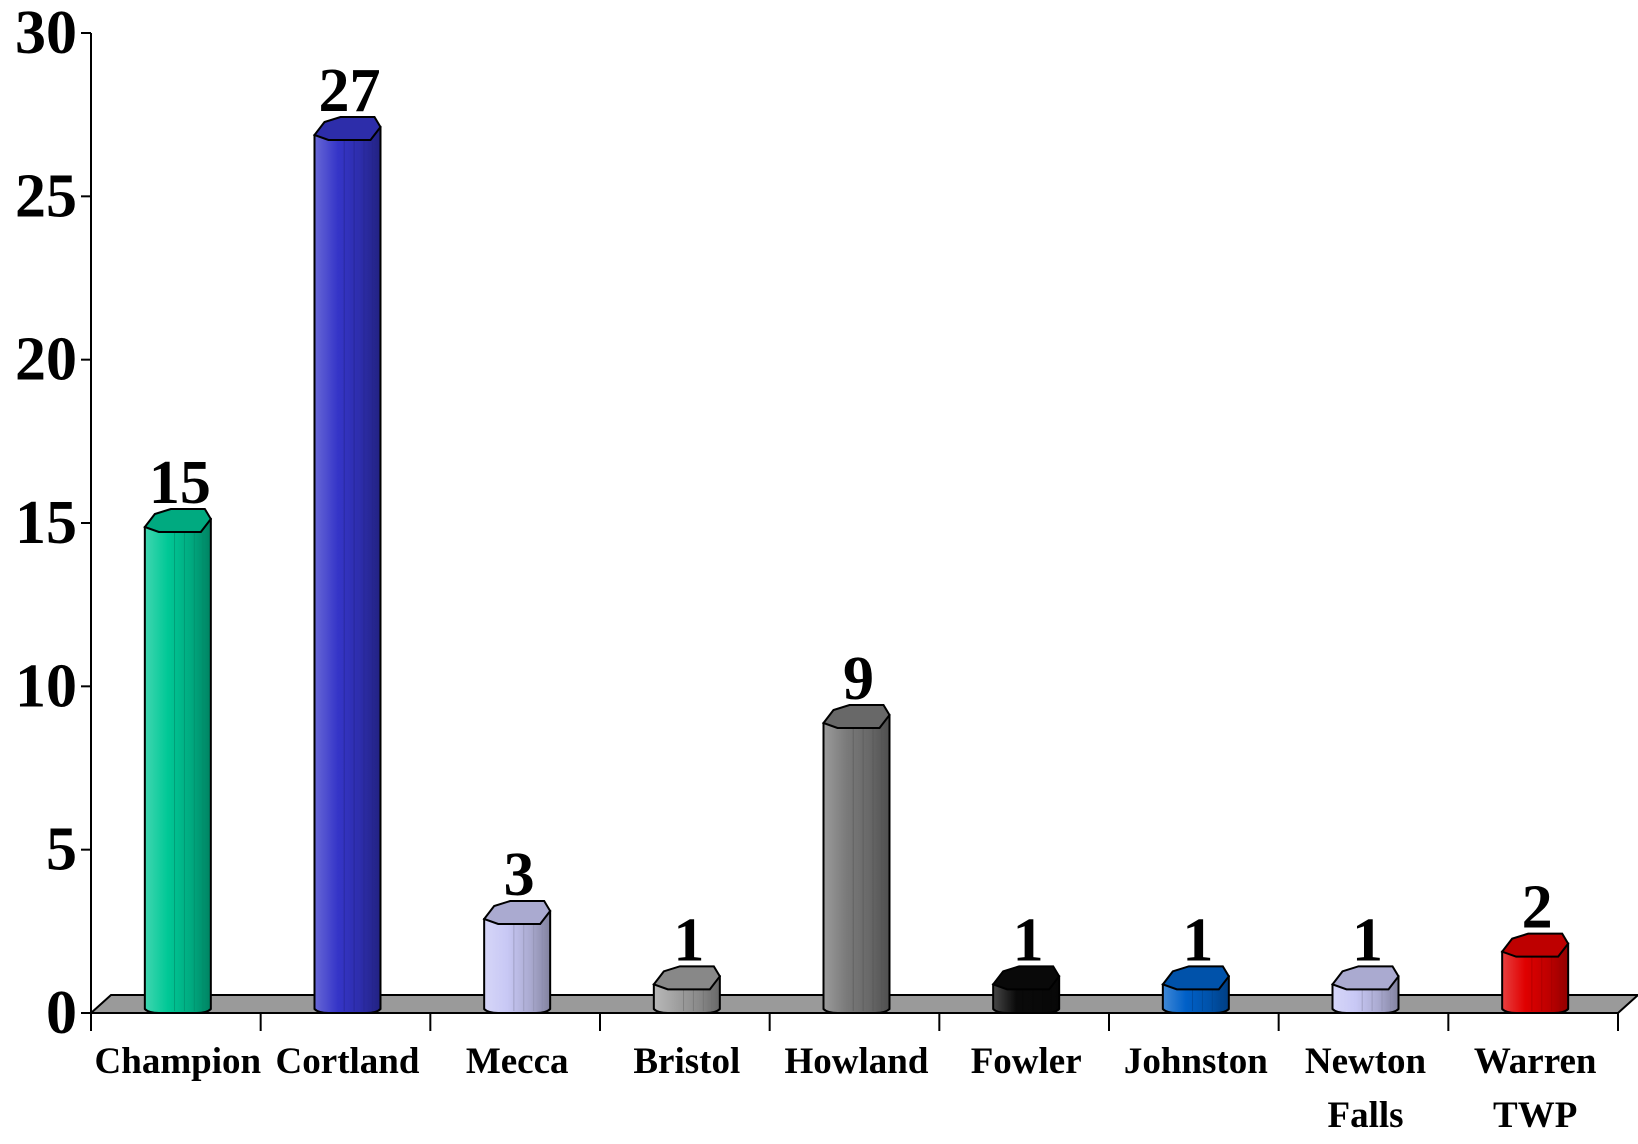 This screenshot has height=1144, width=1638. What do you see at coordinates (348, 1061) in the screenshot?
I see `category-label: Cortland` at bounding box center [348, 1061].